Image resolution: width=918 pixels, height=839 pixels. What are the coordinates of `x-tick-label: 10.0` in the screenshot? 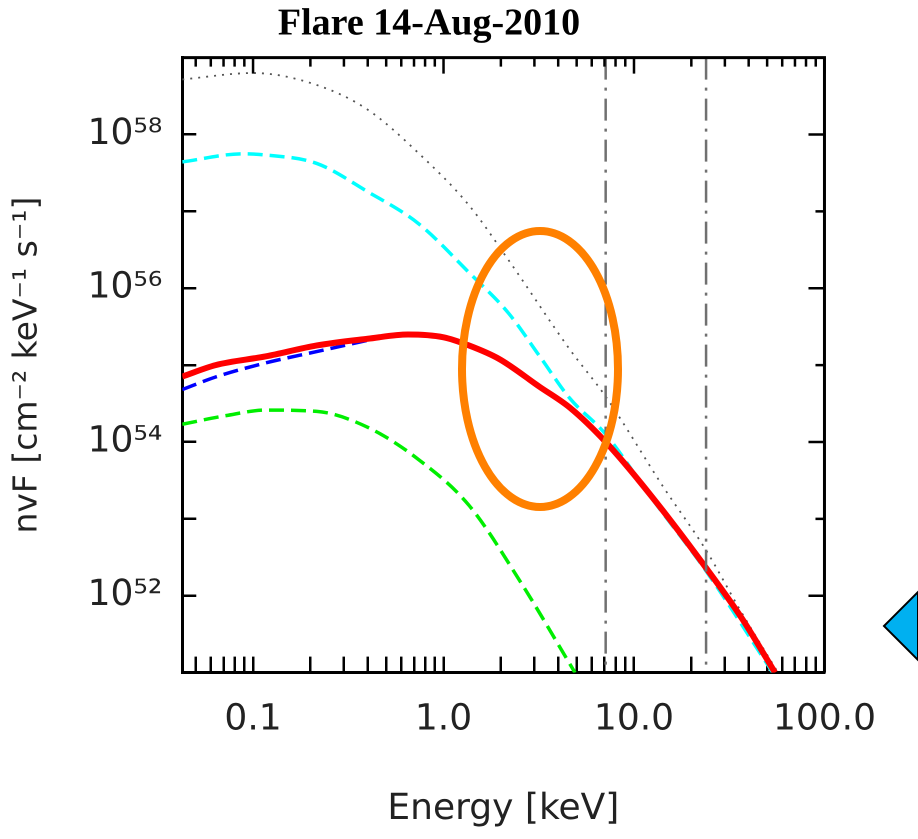 It's located at (634, 718).